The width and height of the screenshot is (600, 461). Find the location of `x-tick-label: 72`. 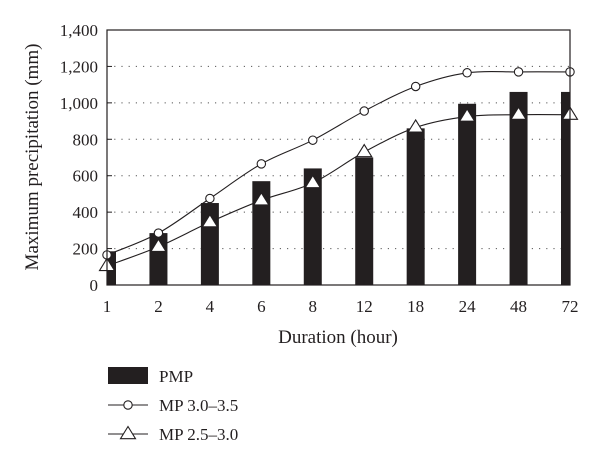

x-tick-label: 72 is located at coordinates (570, 306).